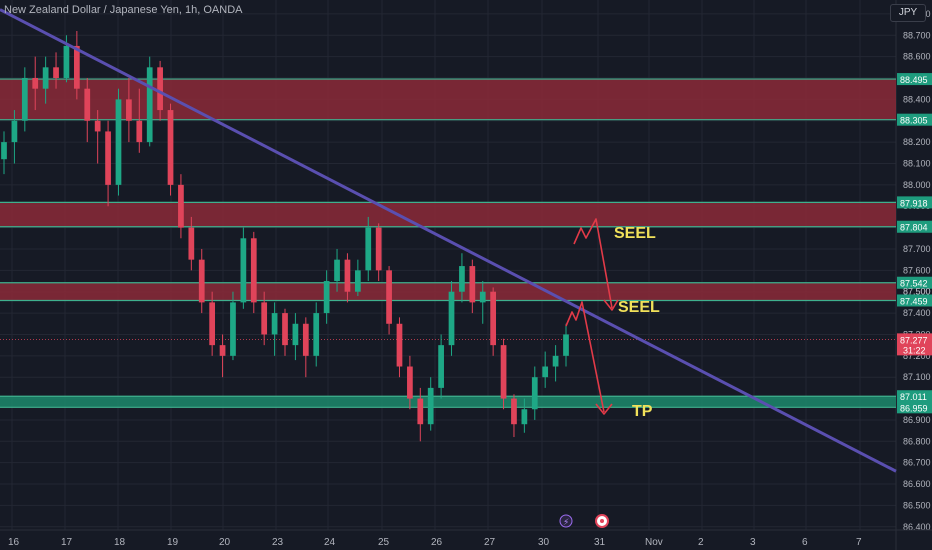 This screenshot has width=932, height=550. What do you see at coordinates (753, 542) in the screenshot?
I see `x-tick-label: 3` at bounding box center [753, 542].